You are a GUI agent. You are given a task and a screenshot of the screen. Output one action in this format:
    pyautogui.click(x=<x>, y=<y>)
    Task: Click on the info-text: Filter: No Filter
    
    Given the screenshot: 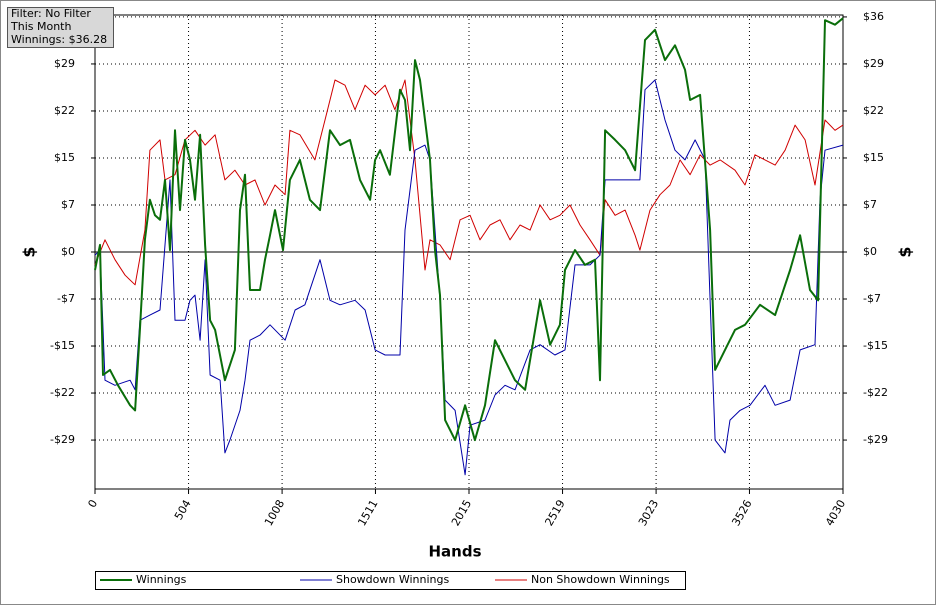 What is the action you would take?
    pyautogui.click(x=51, y=13)
    